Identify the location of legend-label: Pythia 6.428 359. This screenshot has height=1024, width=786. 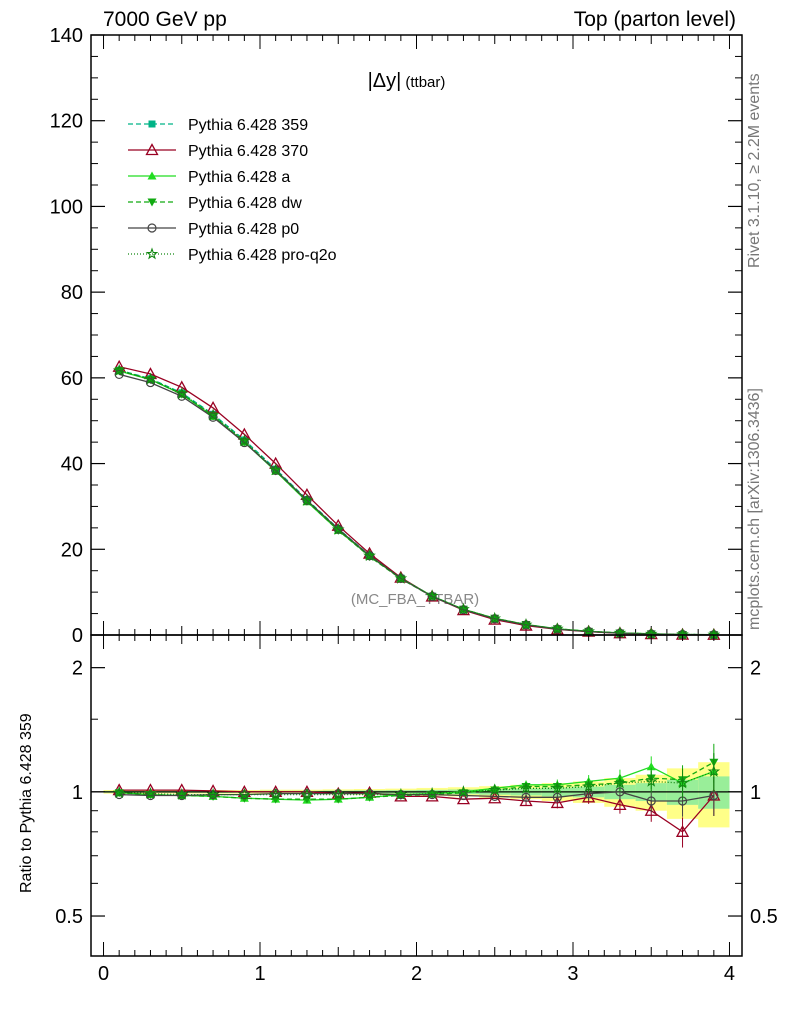
(248, 125).